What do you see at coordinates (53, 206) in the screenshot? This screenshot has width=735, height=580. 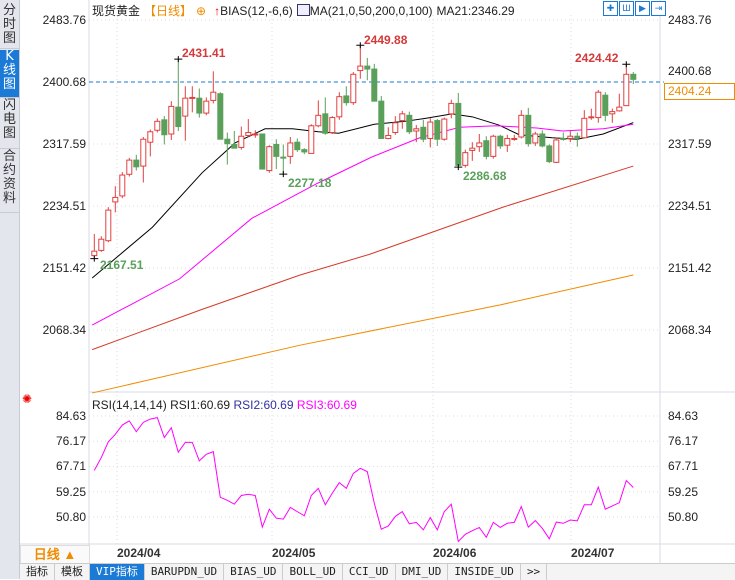 I see `left-axis-label: 2234.51` at bounding box center [53, 206].